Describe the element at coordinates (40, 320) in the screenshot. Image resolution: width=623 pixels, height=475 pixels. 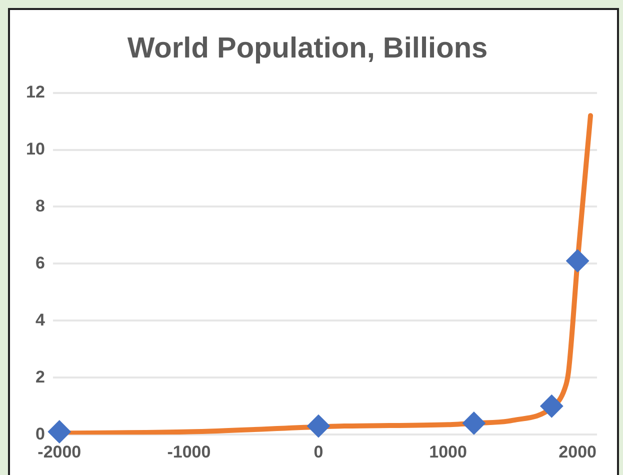
I see `y-tick-label: 4` at that location.